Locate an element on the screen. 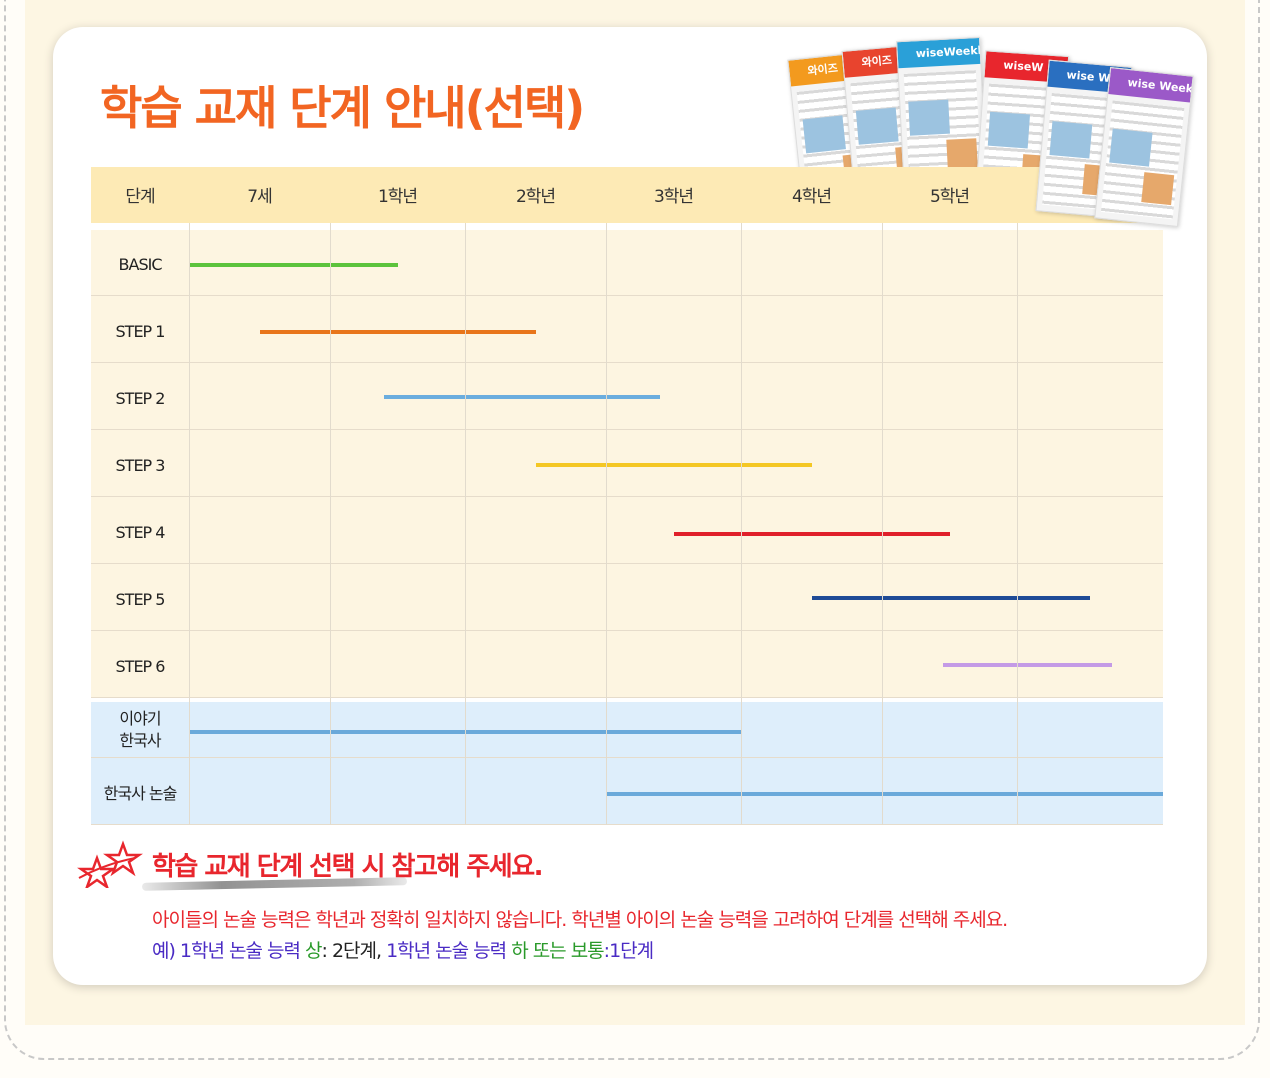 Image resolution: width=1270 pixels, height=1078 pixels. header-col-5: 4학년 is located at coordinates (811, 197).